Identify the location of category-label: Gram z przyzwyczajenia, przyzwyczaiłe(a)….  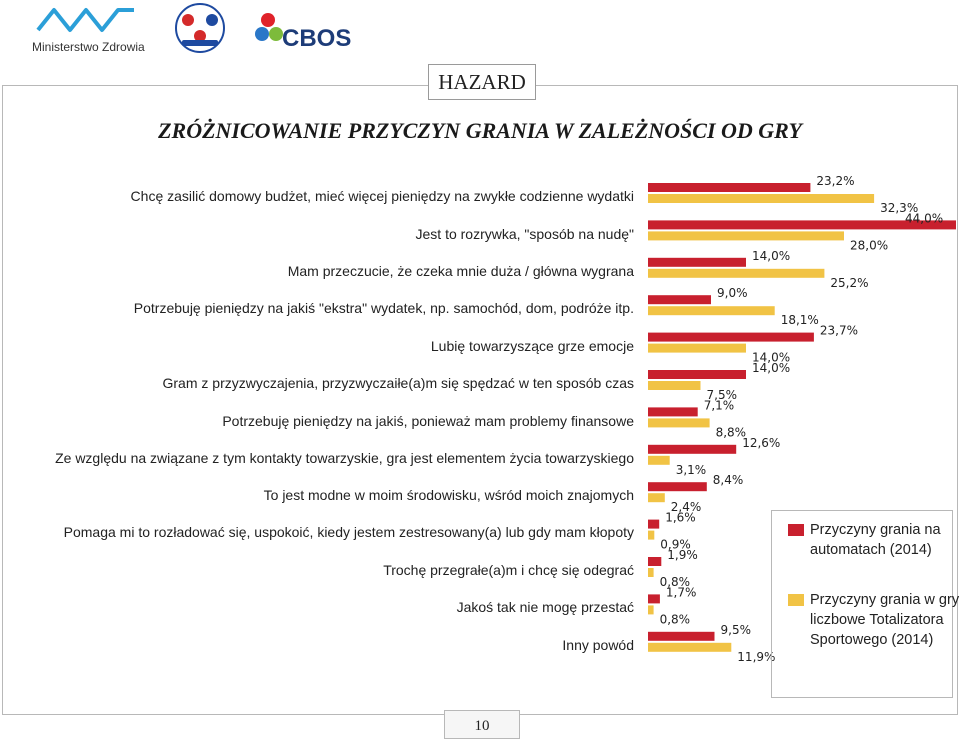
(398, 383).